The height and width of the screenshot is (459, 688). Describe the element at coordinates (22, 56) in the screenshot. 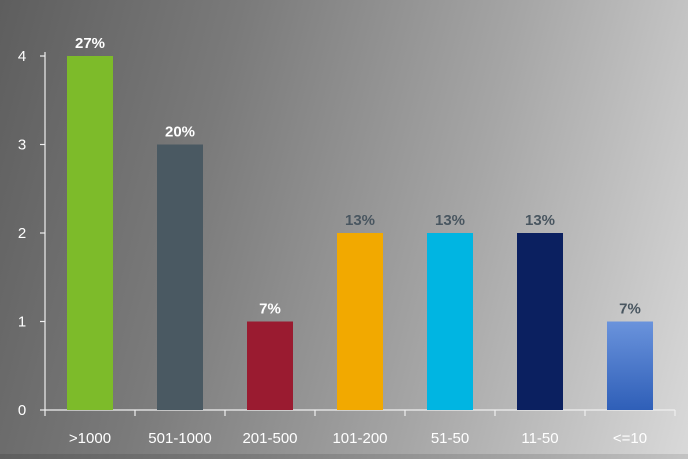

I see `y-tick-label: 4` at that location.